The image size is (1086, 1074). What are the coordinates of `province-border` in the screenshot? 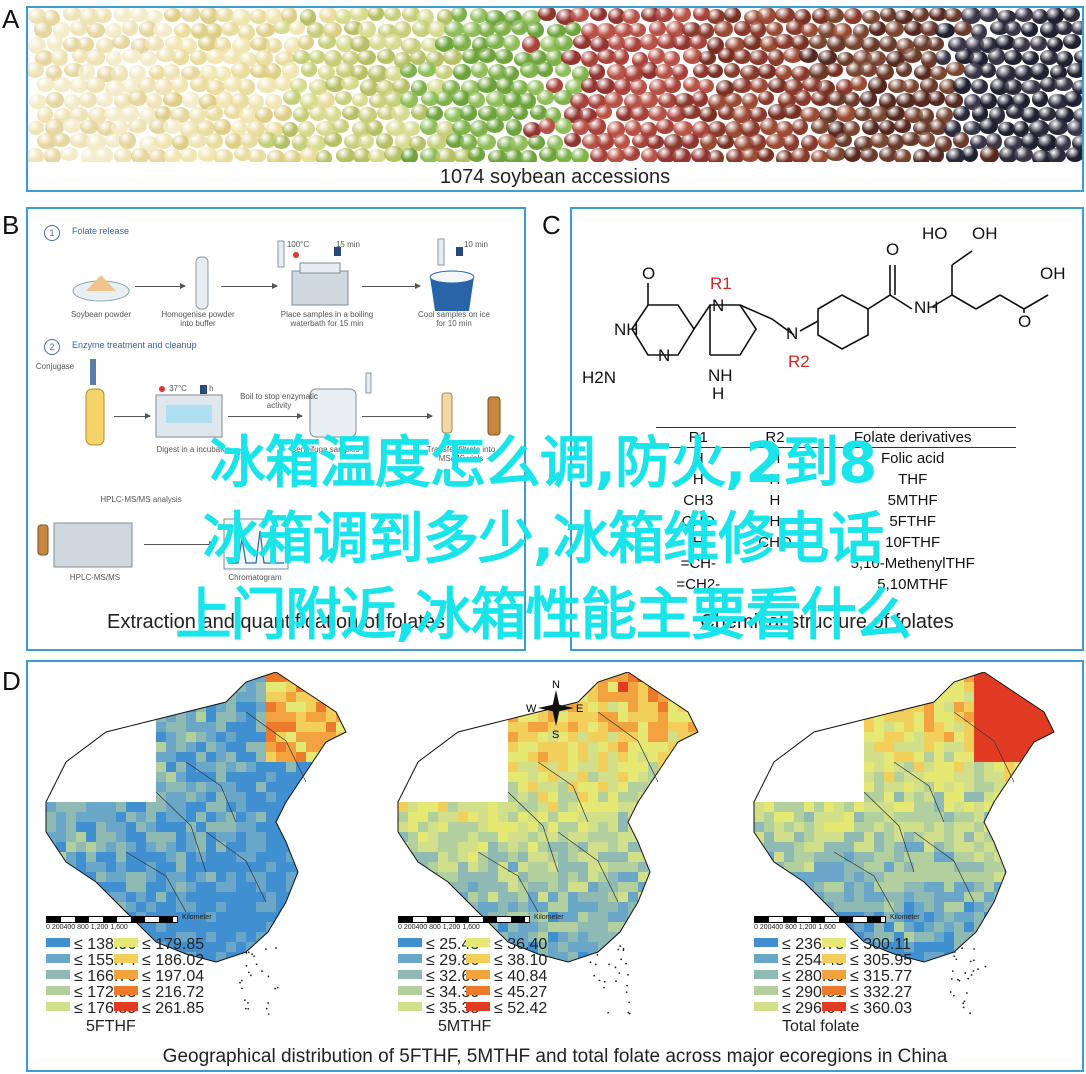 It's located at (533, 832).